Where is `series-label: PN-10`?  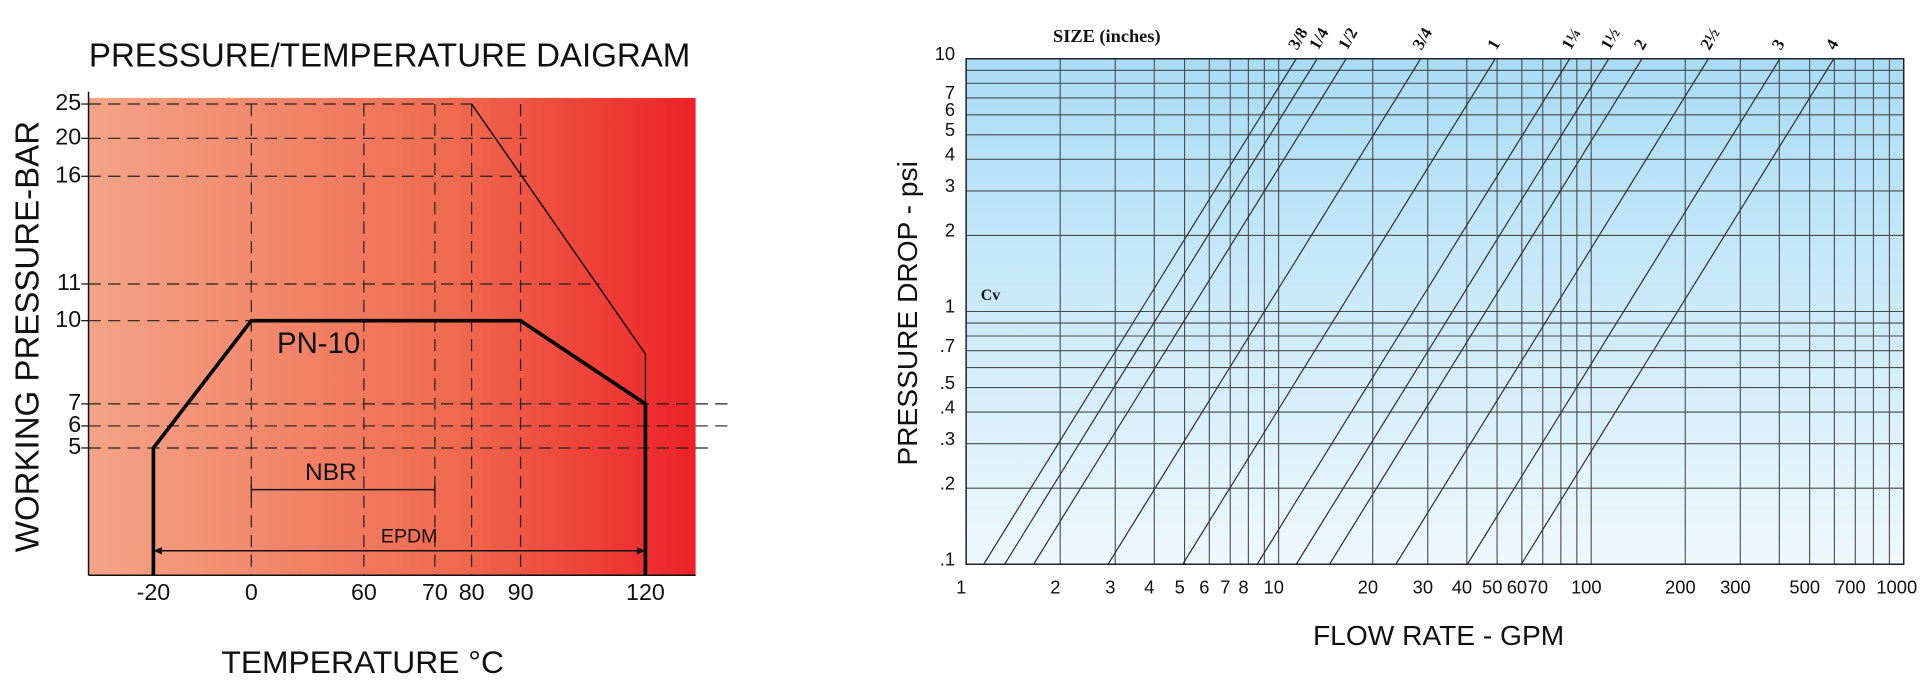 series-label: PN-10 is located at coordinates (318, 343).